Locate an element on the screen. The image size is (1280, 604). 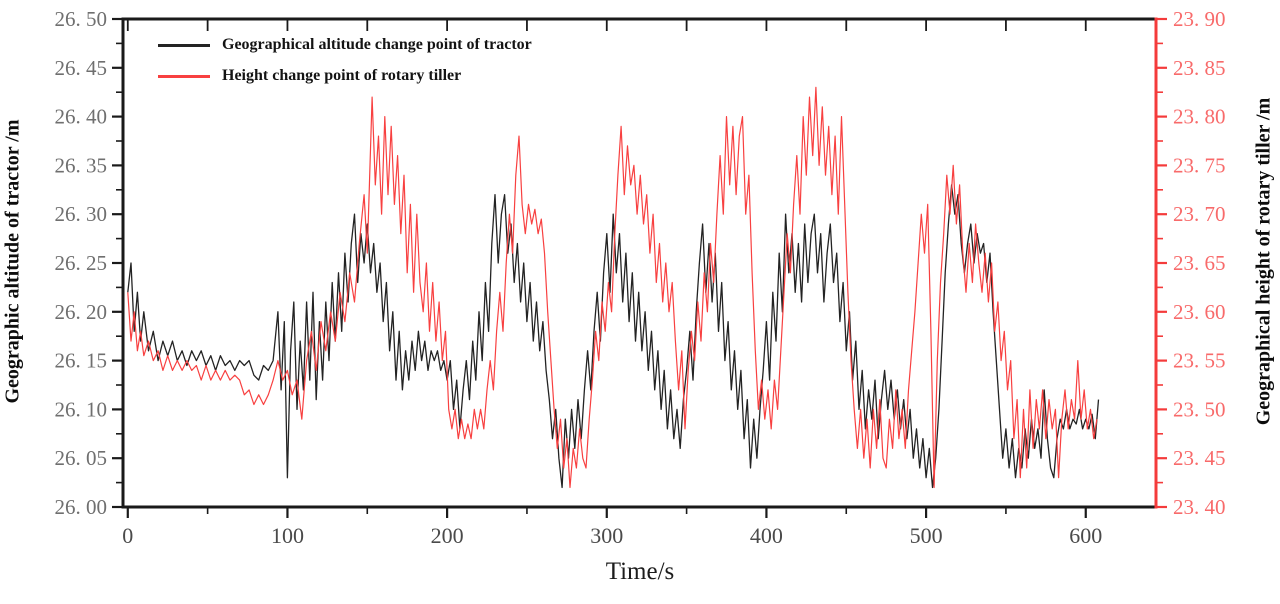
tick-label: 100 is located at coordinates (287, 535).